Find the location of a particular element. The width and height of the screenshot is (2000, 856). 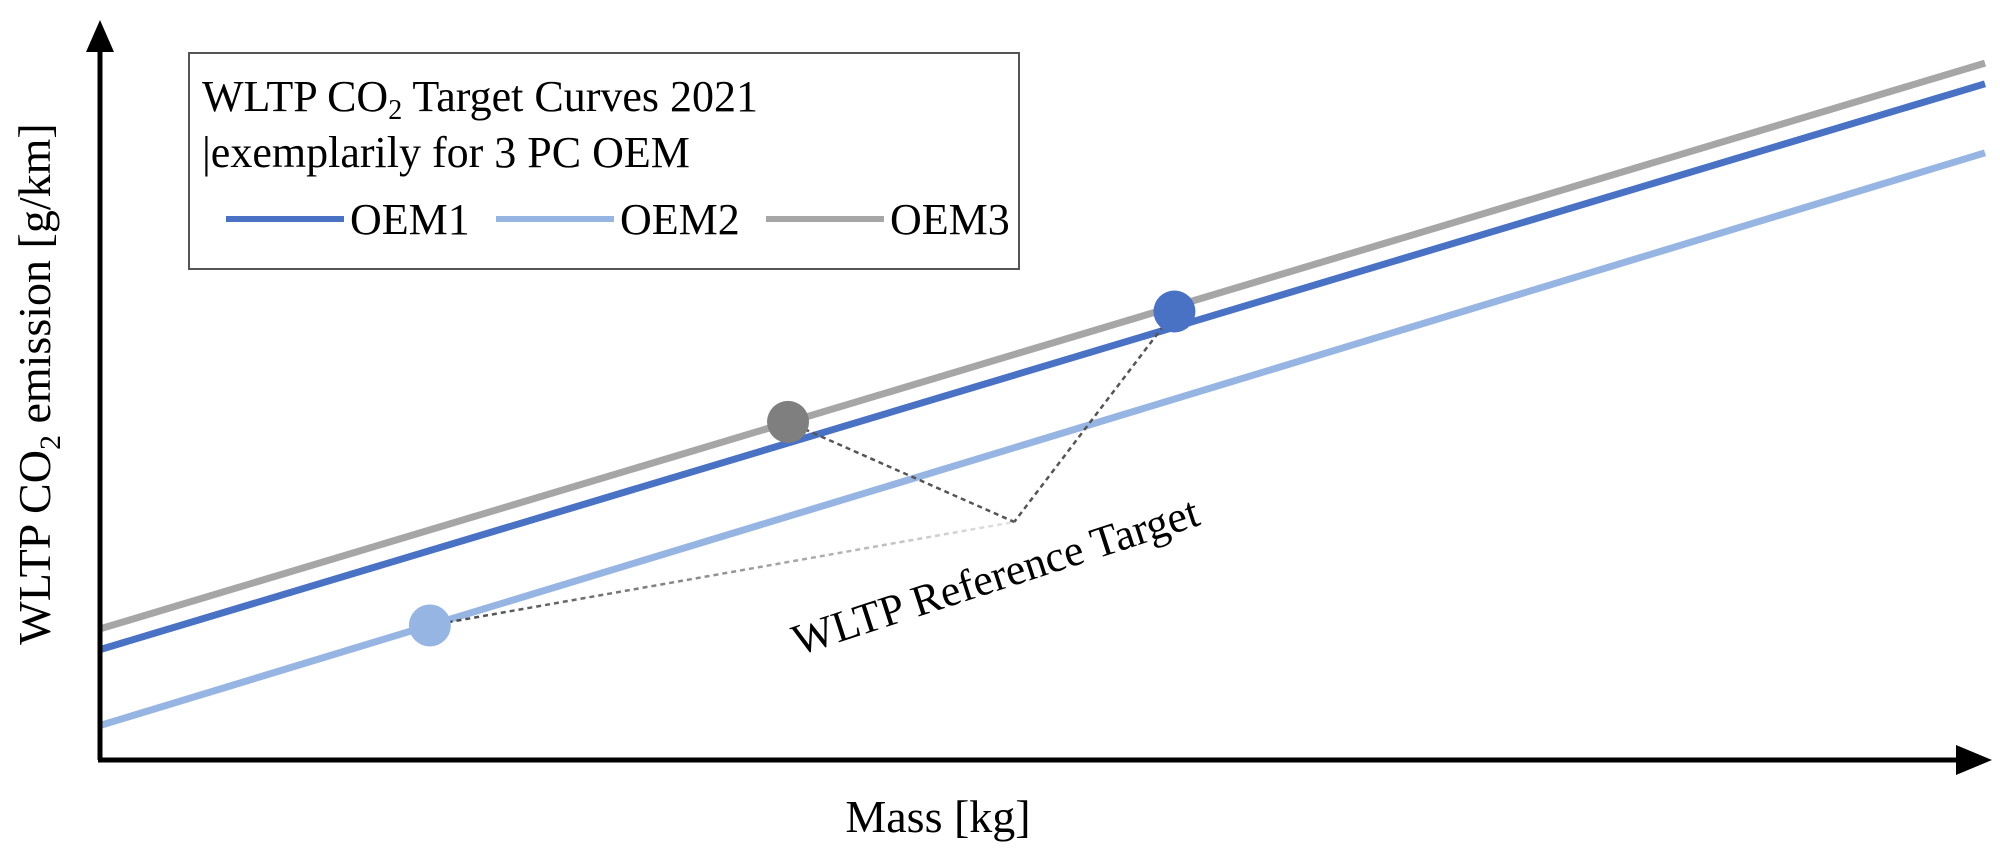

x-axis-label: Mass [kg] is located at coordinates (937, 816).